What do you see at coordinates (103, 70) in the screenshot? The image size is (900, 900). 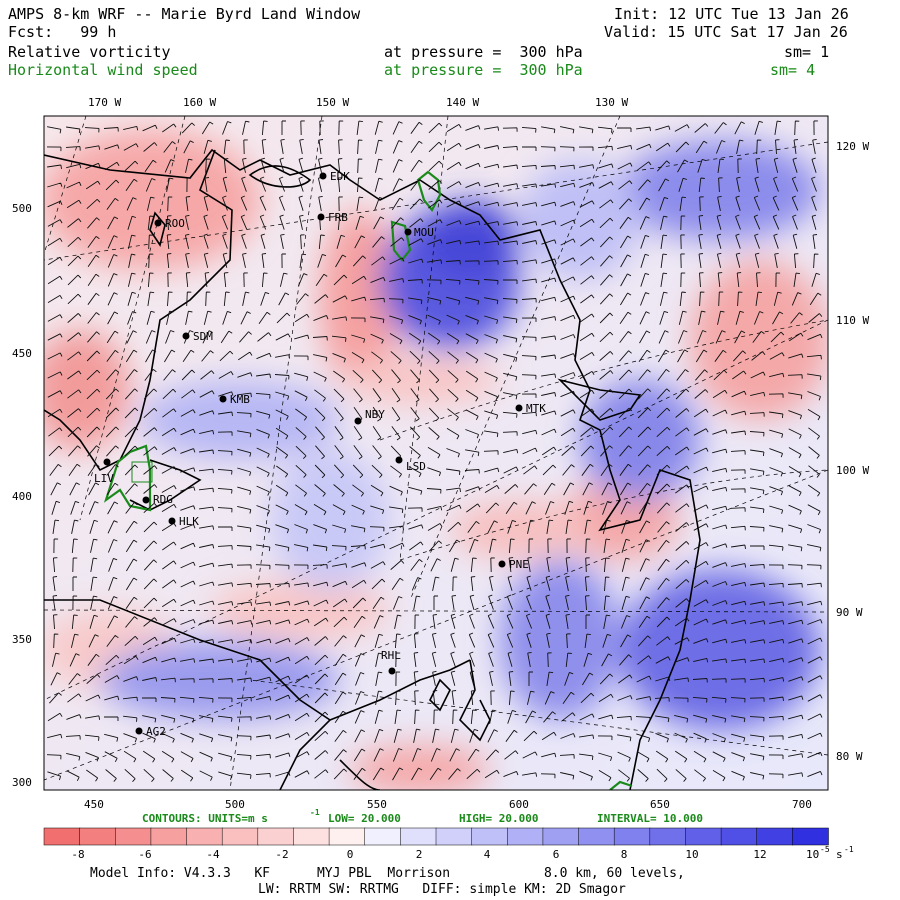 I see `field2-name: Horizontal wind speed` at bounding box center [103, 70].